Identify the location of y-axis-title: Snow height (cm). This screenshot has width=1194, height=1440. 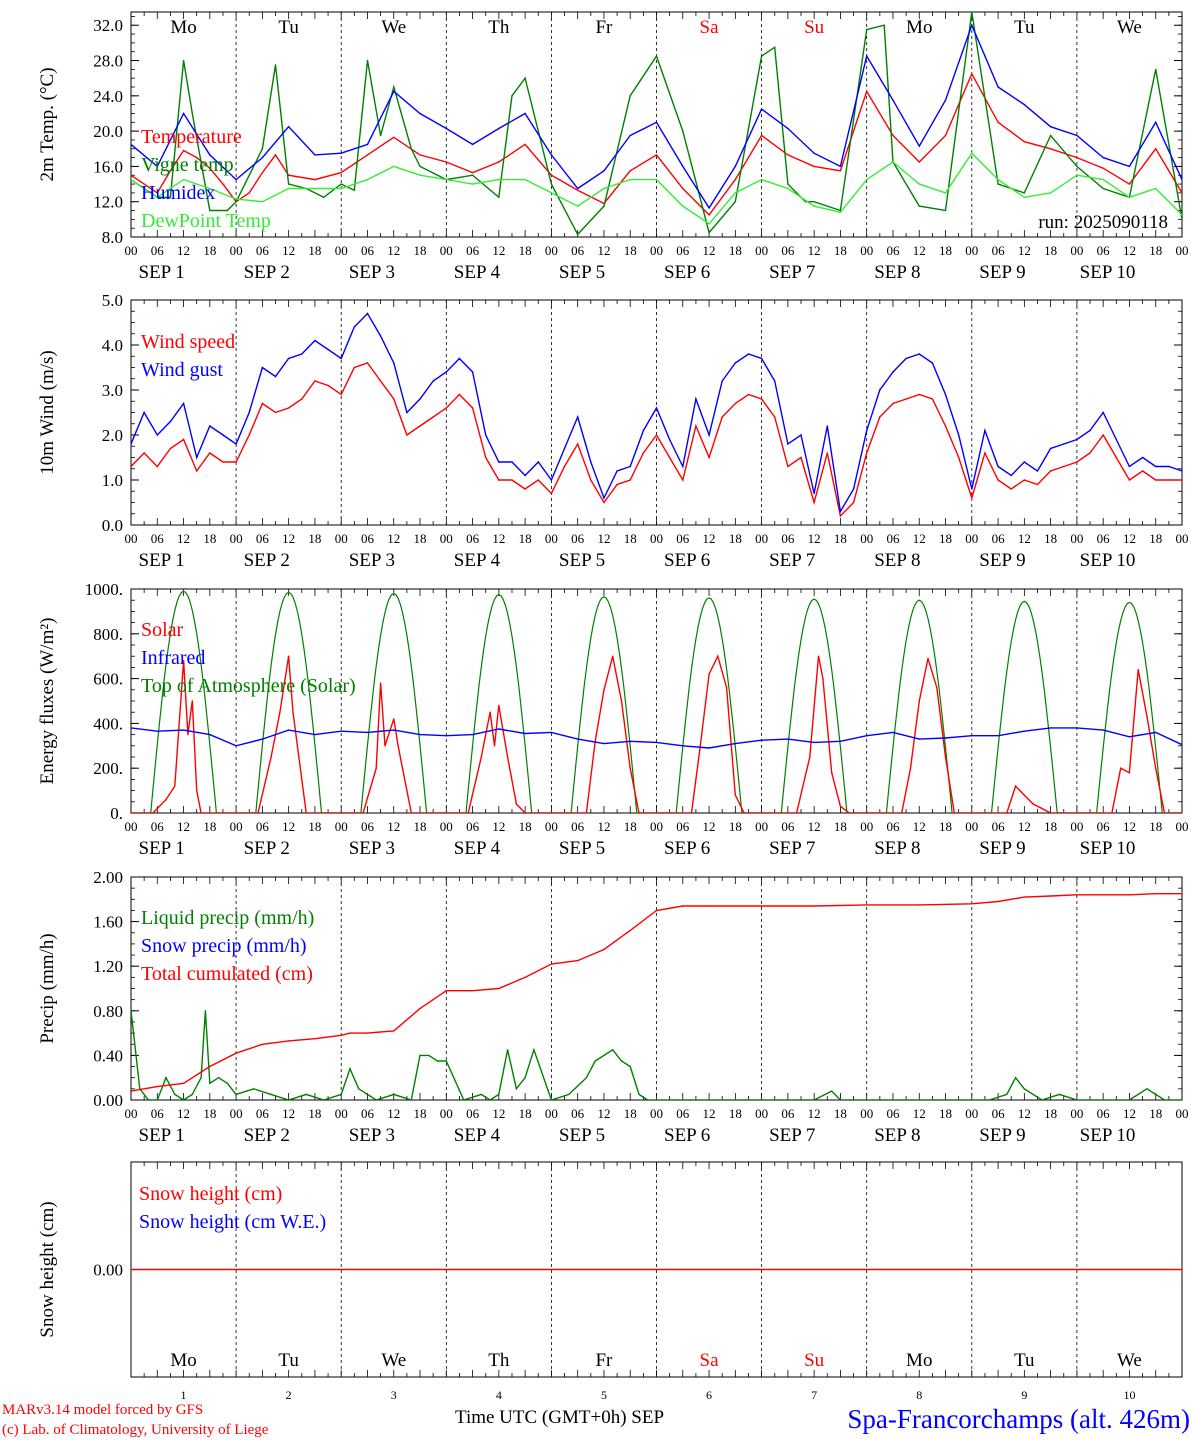
(47, 1269).